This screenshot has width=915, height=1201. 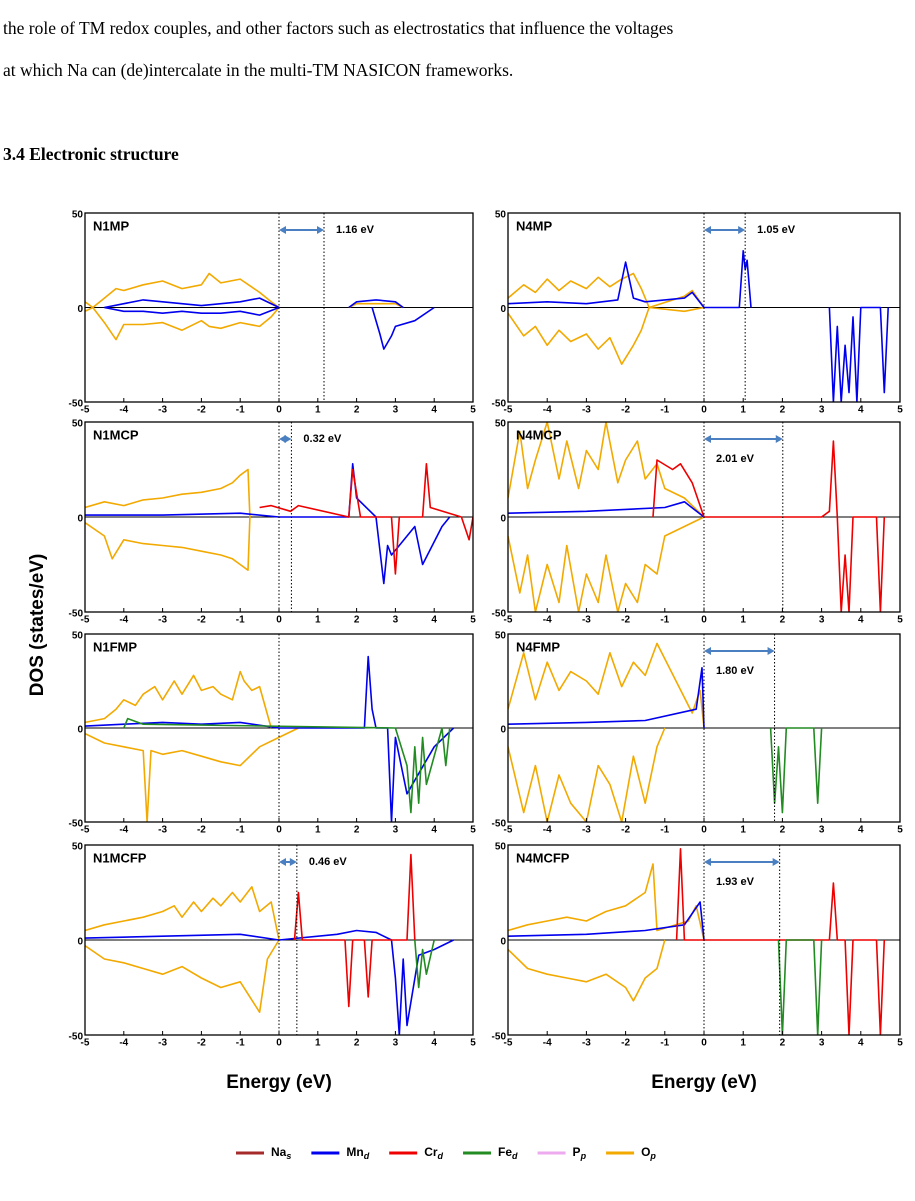 What do you see at coordinates (115, 646) in the screenshot?
I see `panel-title: N1FMP` at bounding box center [115, 646].